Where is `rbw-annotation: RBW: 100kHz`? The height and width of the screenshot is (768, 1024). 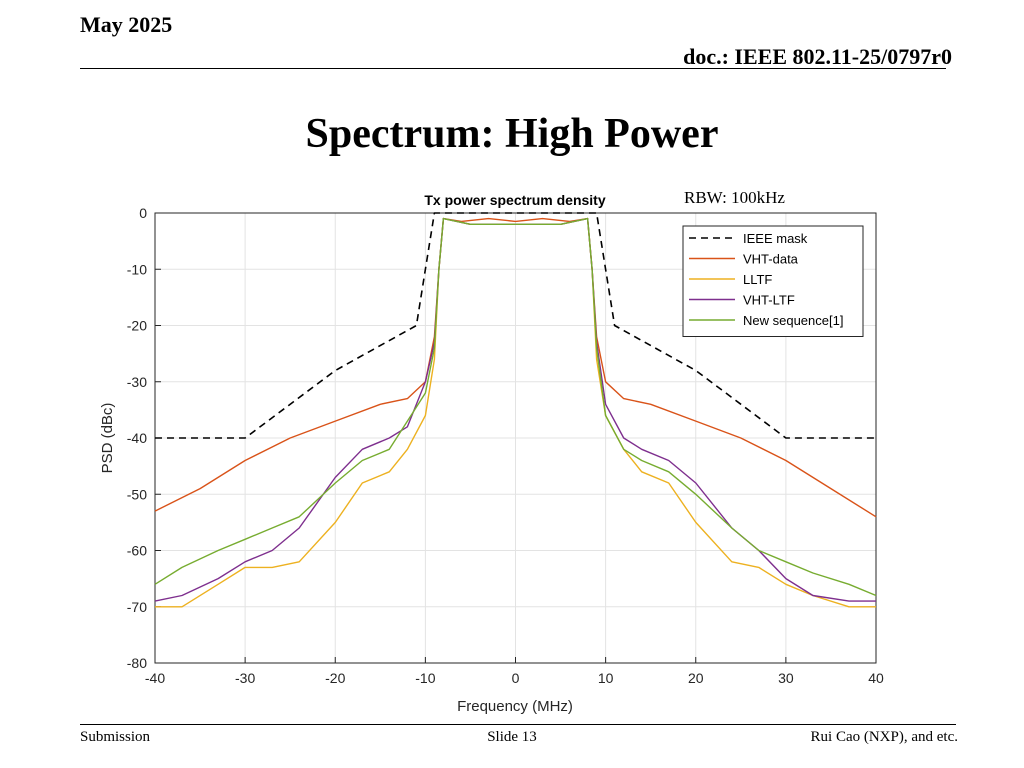 rbw-annotation: RBW: 100kHz is located at coordinates (734, 197).